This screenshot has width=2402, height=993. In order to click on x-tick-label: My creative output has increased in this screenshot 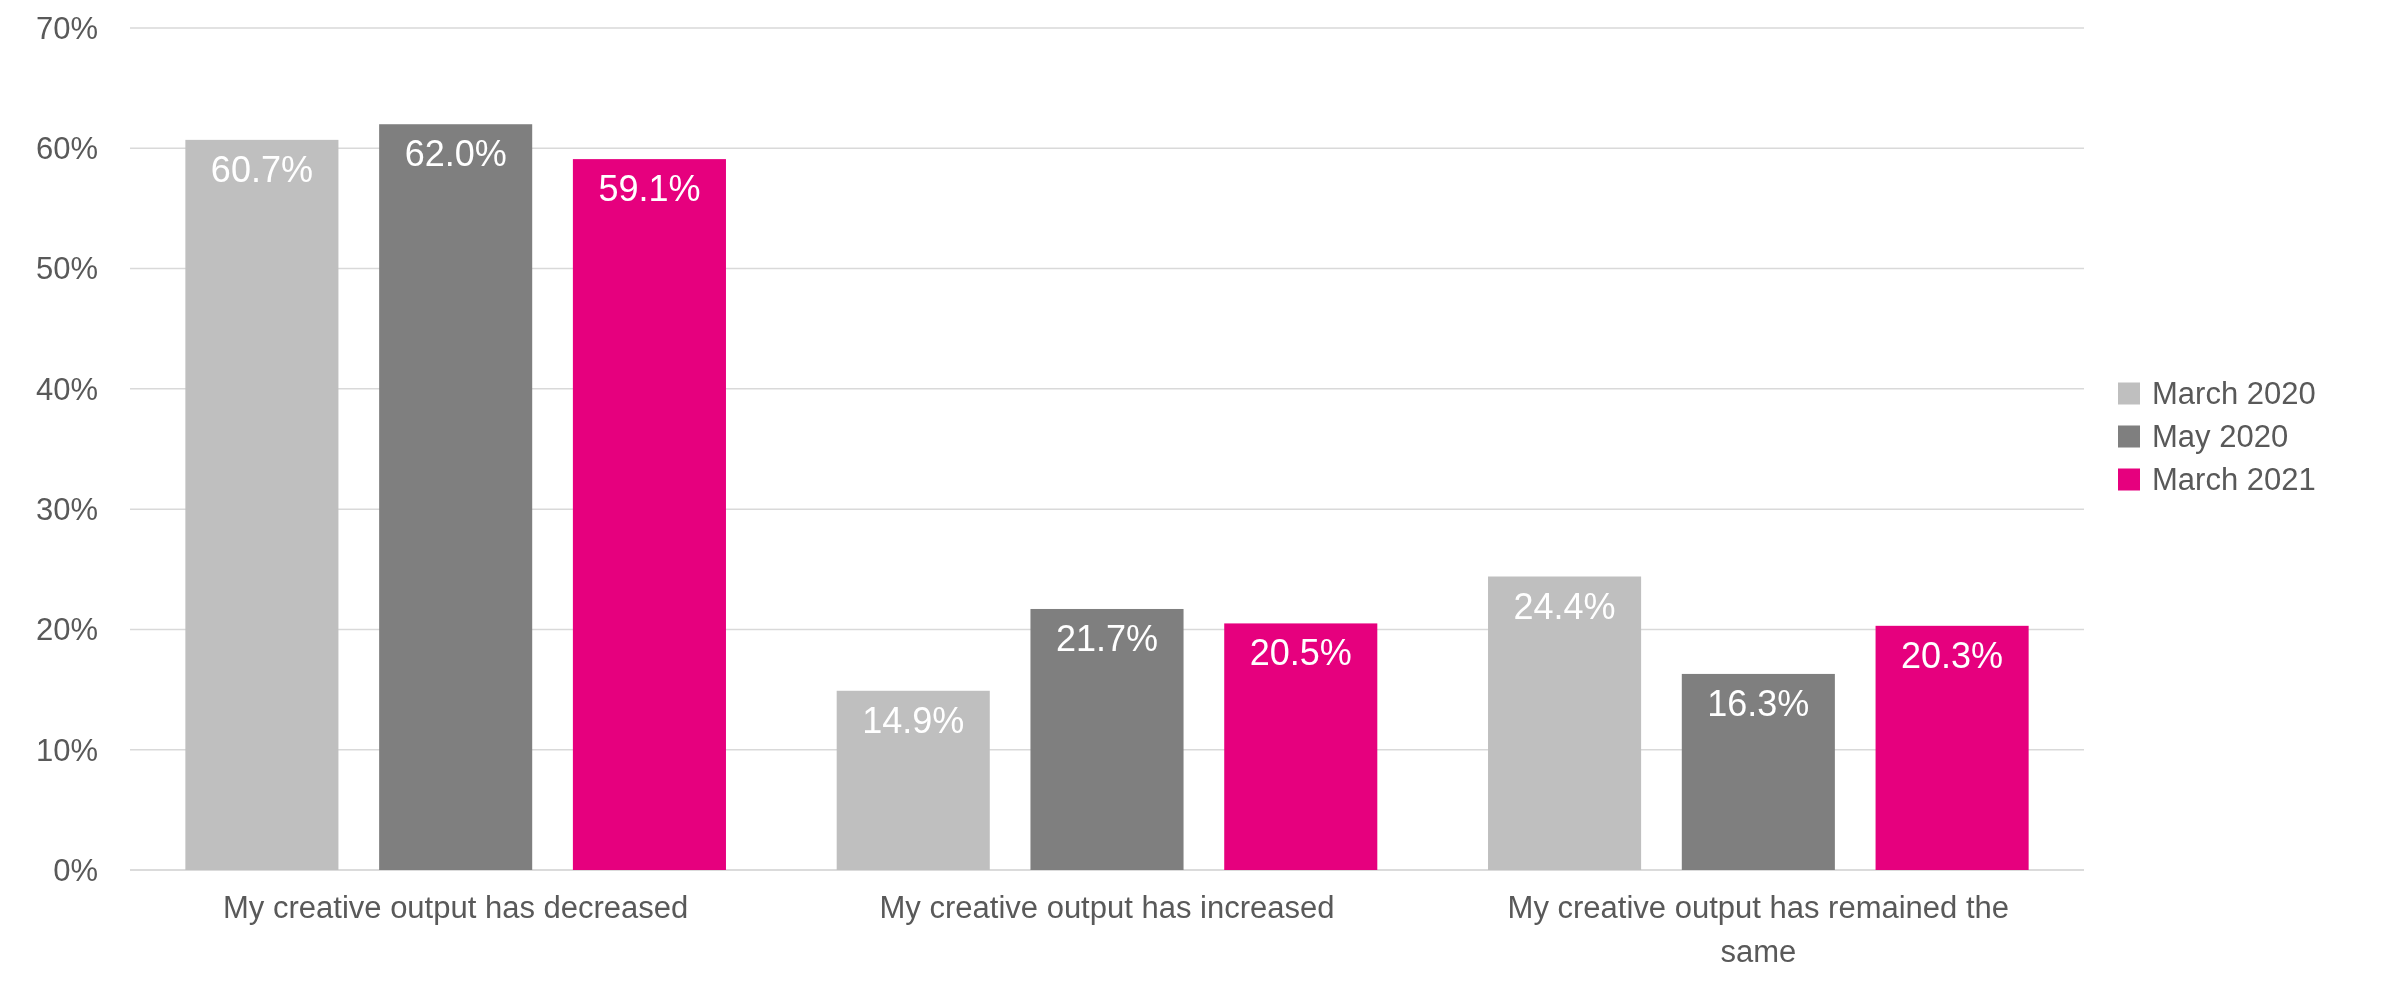, I will do `click(1107, 907)`.